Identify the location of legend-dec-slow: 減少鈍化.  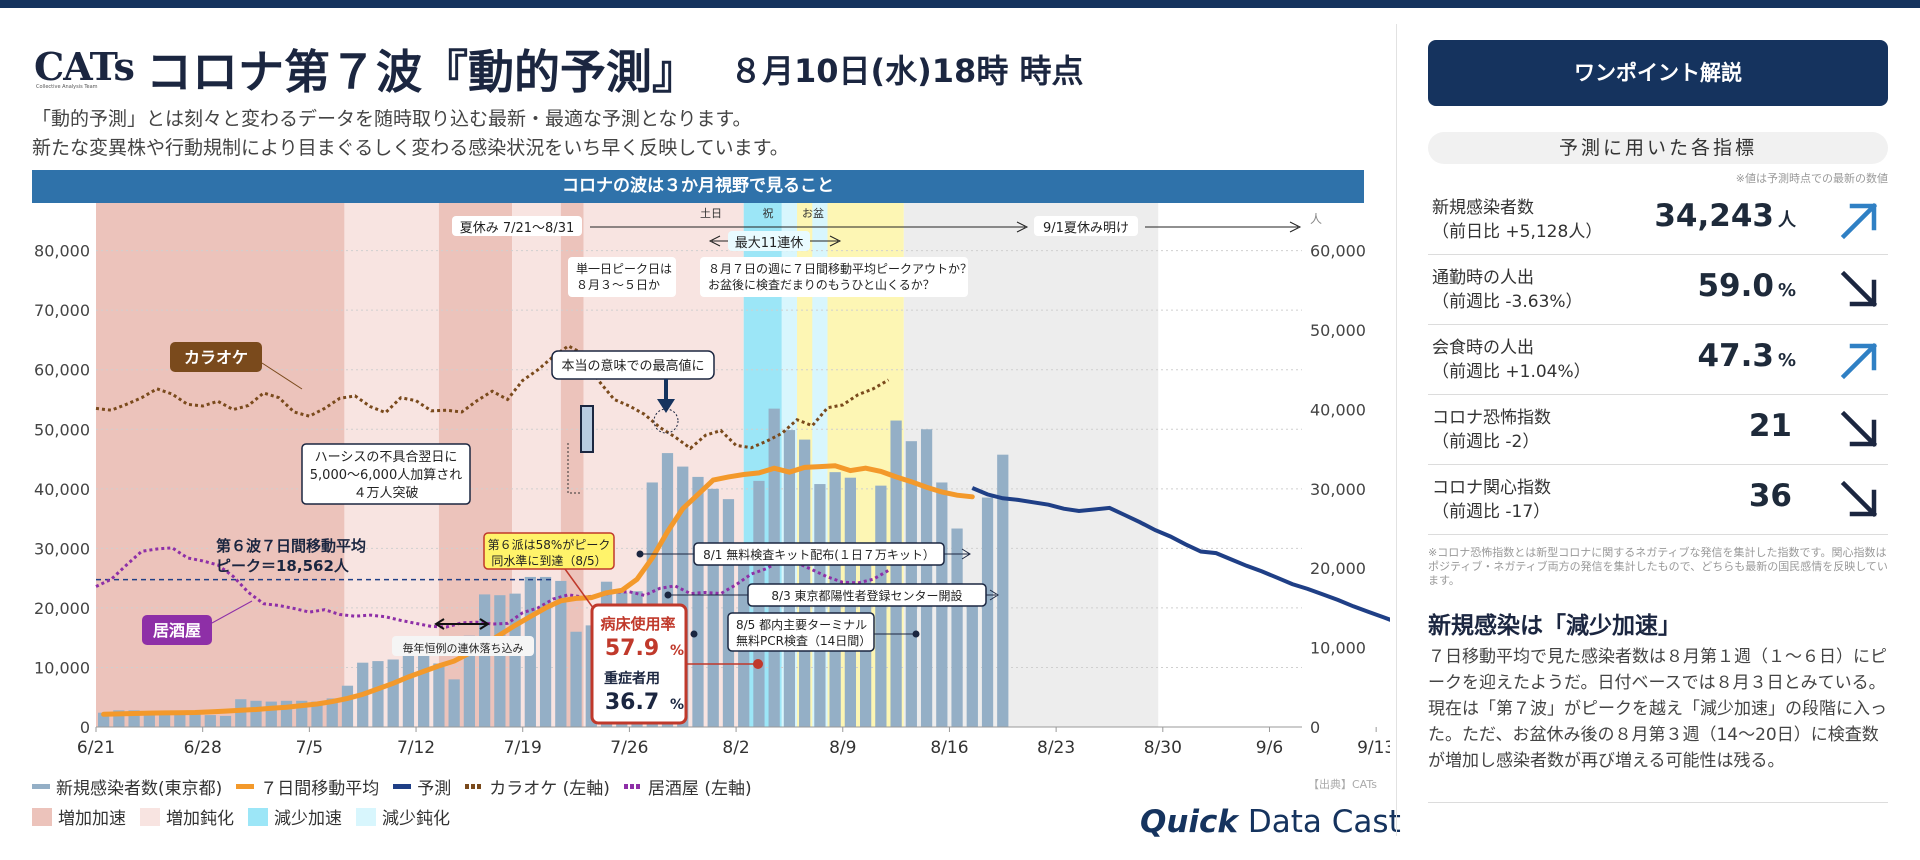
(403, 816).